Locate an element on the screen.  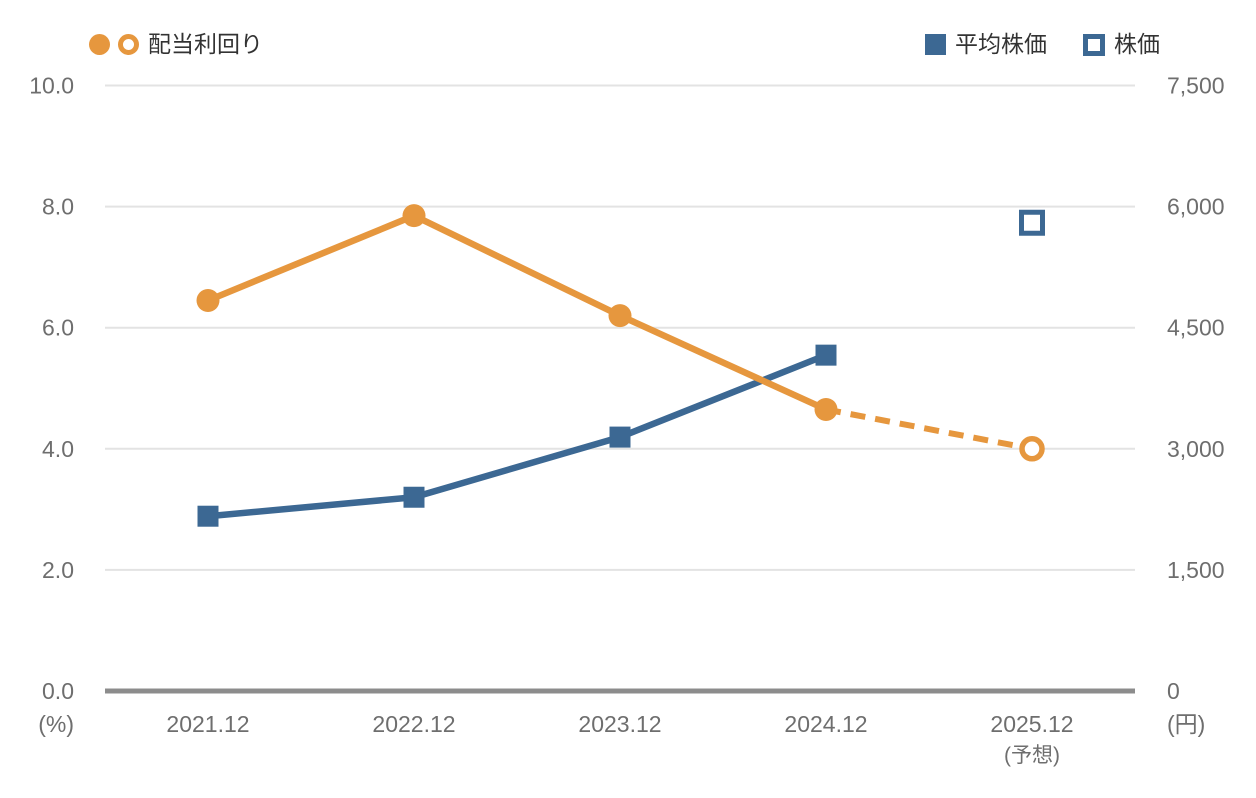
y-axis-tick-right: 3,000 is located at coordinates (1196, 449).